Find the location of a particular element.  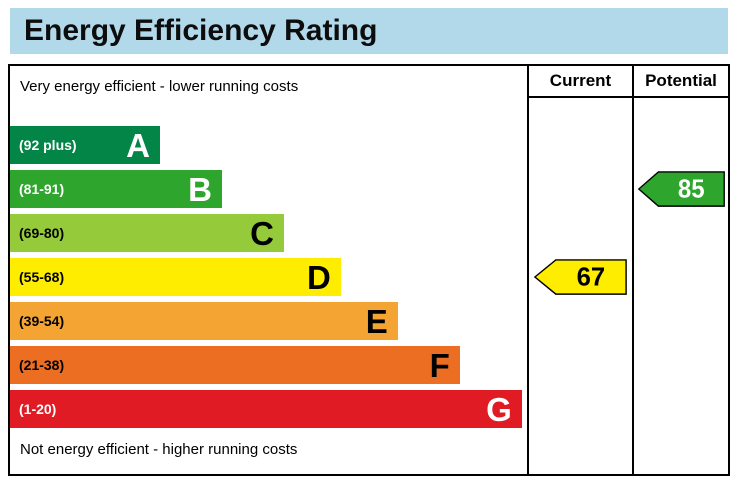

band-row-d: (55-68) D is located at coordinates (268, 280).